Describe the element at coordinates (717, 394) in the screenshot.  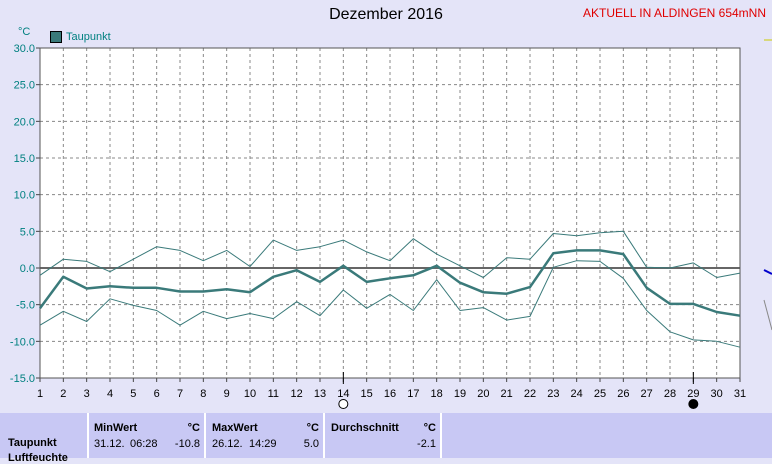
I see `x-tick-label: 30` at that location.